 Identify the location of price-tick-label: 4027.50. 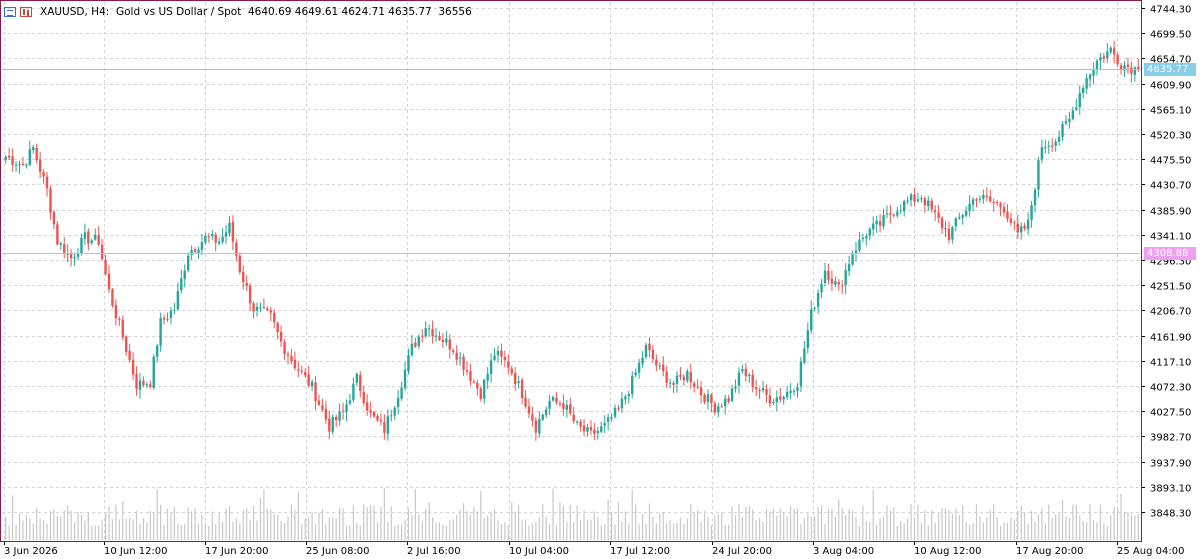
(1170, 413).